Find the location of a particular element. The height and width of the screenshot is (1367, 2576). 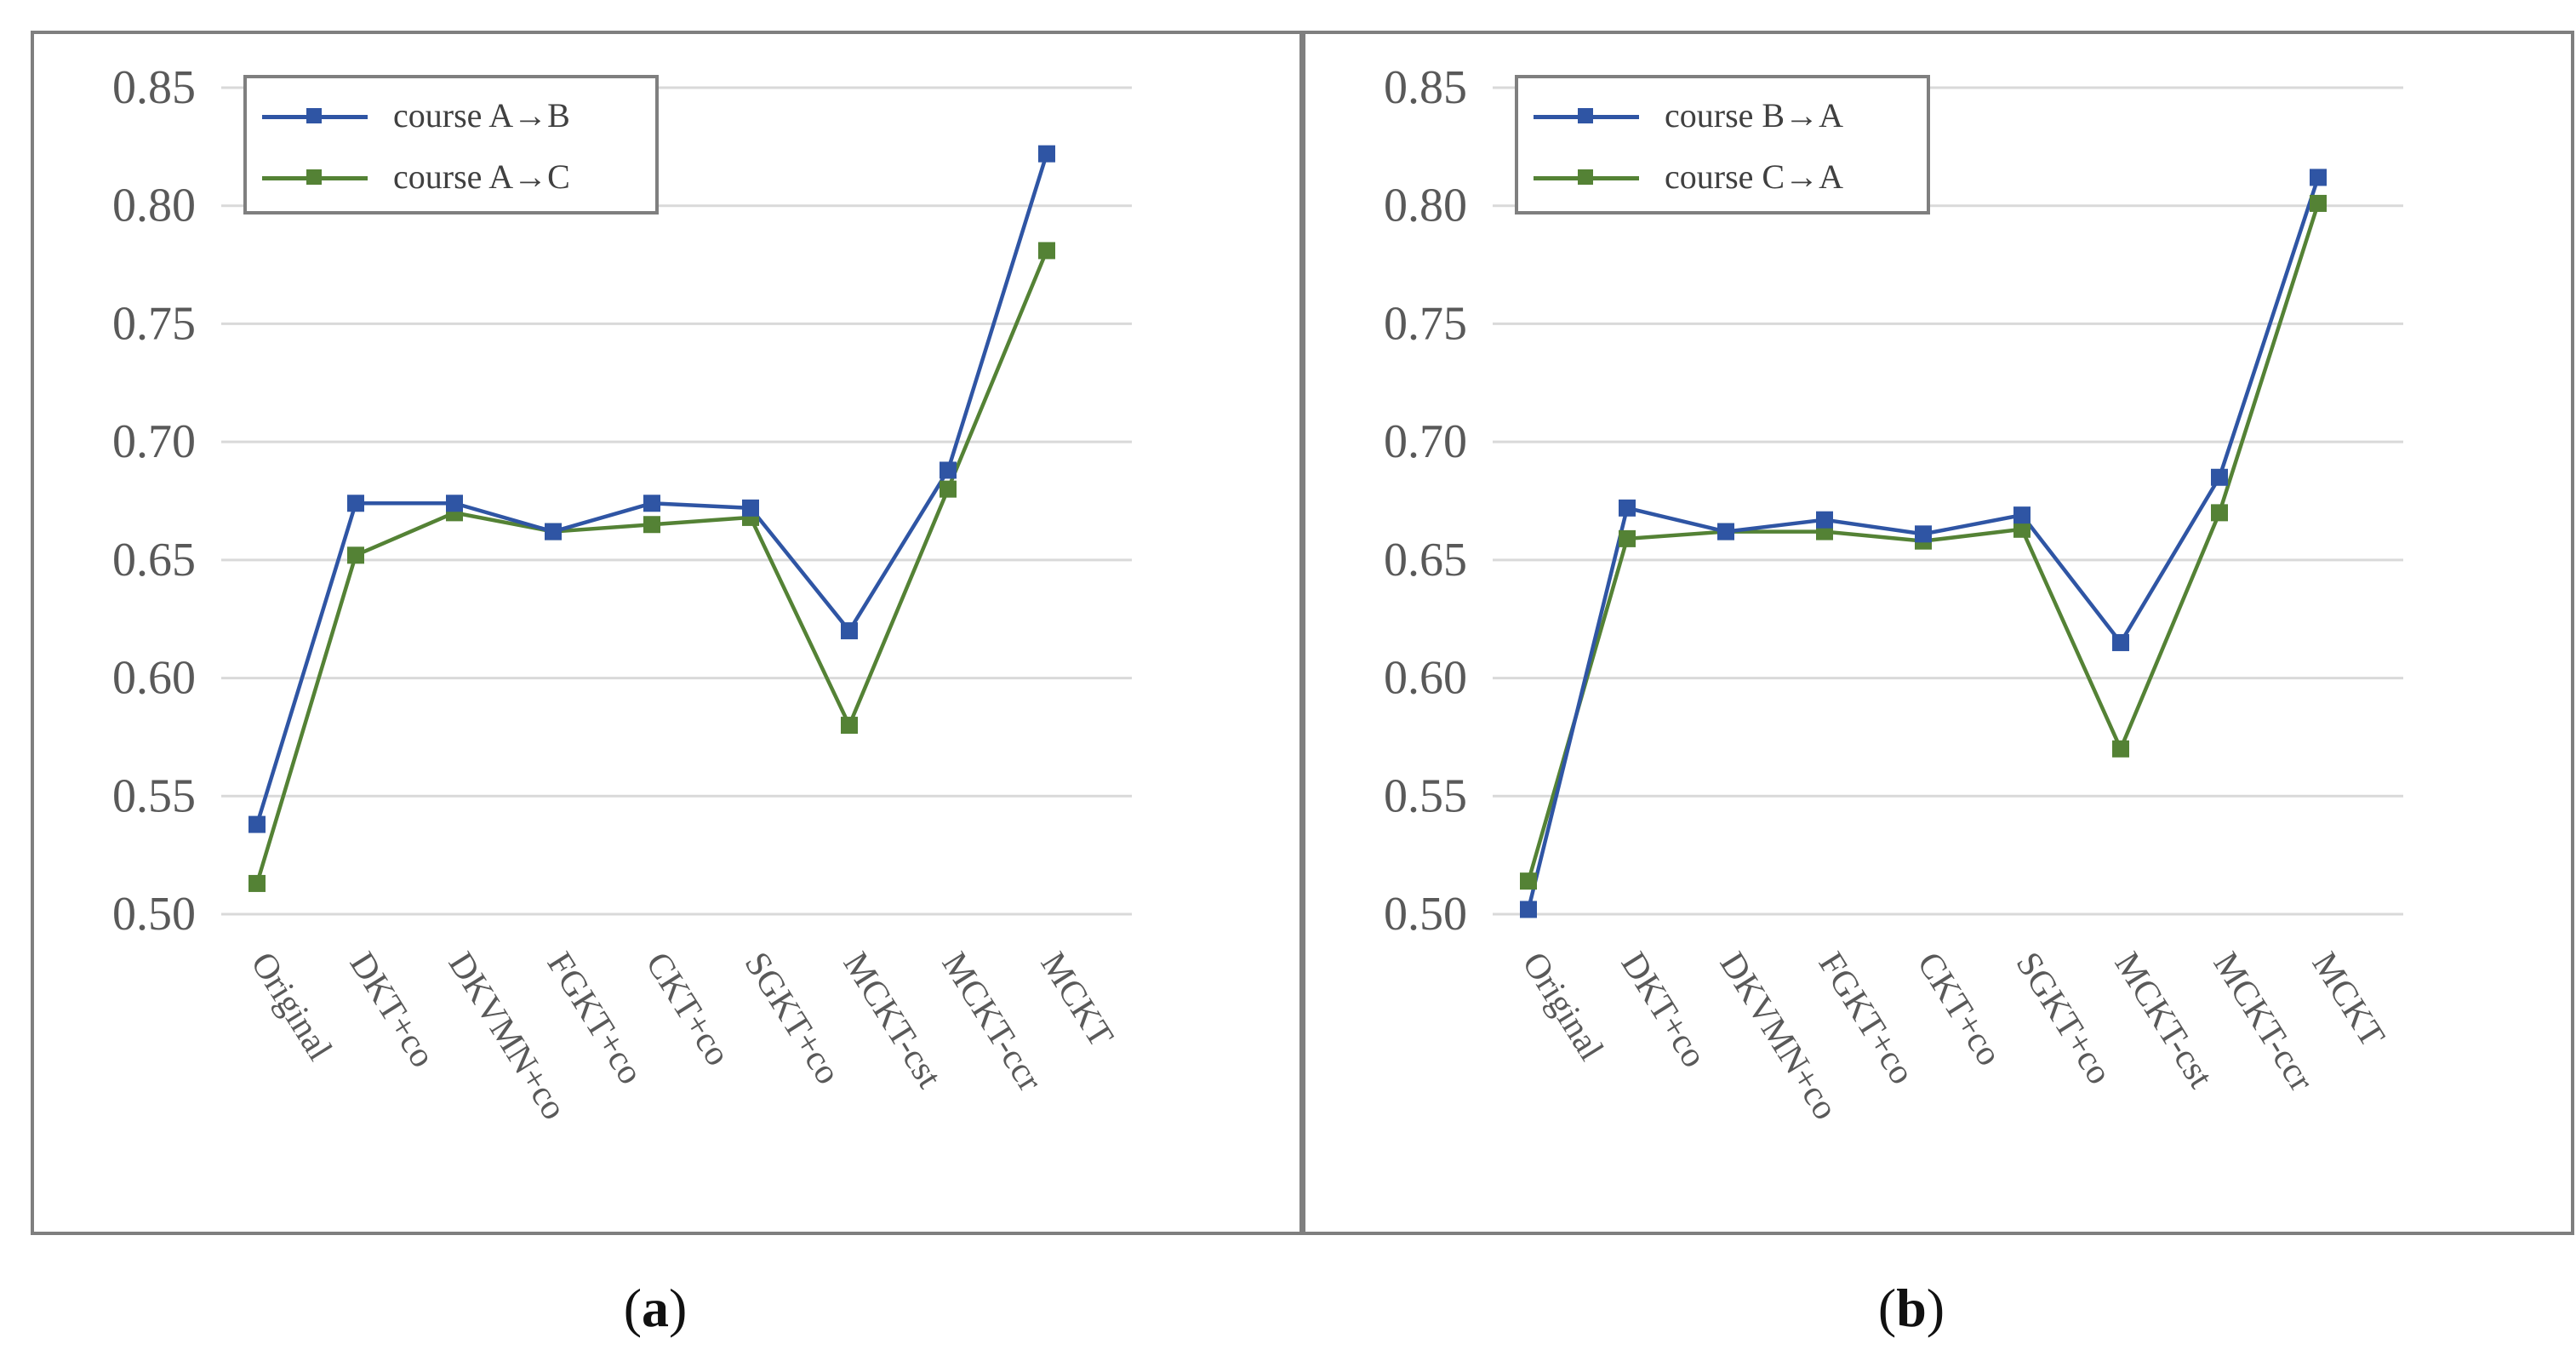

legend-a: course A→B course A→C is located at coordinates (451, 144).